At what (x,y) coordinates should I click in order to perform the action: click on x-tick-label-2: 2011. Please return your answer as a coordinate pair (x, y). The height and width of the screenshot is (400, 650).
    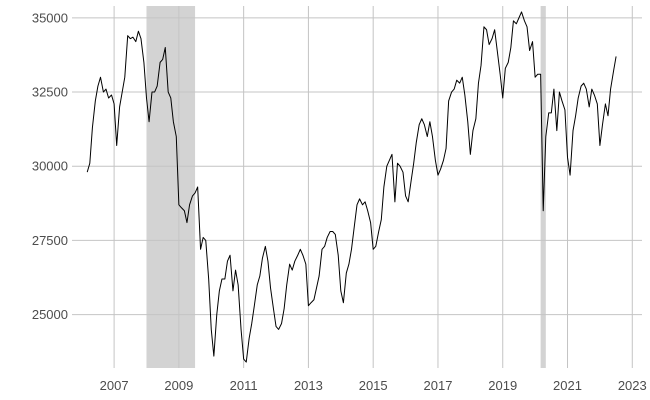
    Looking at the image, I should click on (244, 385).